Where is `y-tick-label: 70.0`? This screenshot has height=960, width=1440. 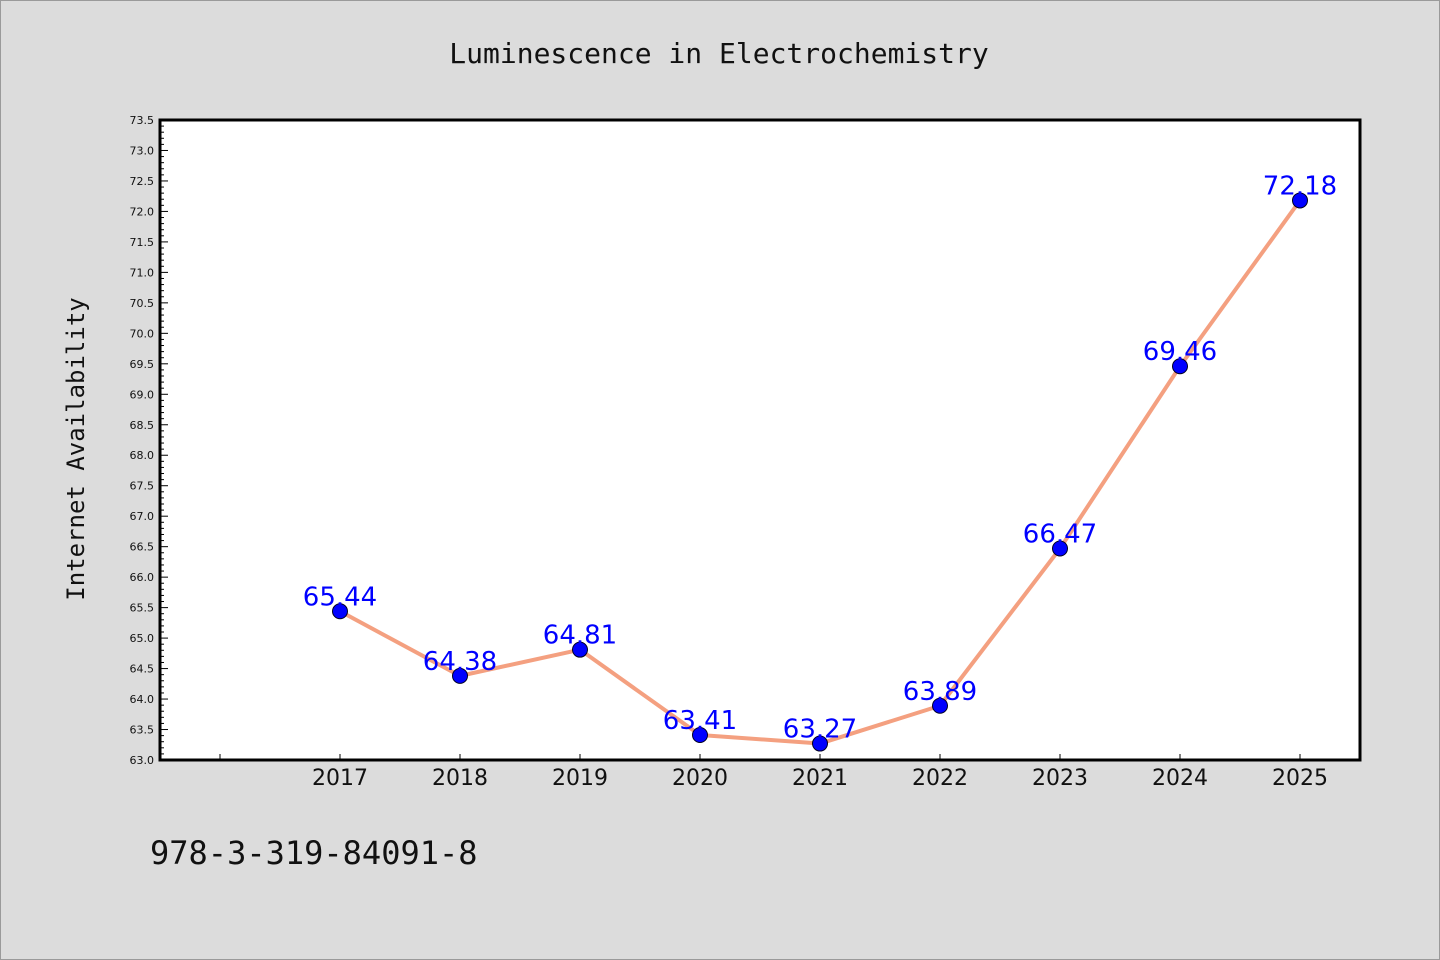 y-tick-label: 70.0 is located at coordinates (142, 333).